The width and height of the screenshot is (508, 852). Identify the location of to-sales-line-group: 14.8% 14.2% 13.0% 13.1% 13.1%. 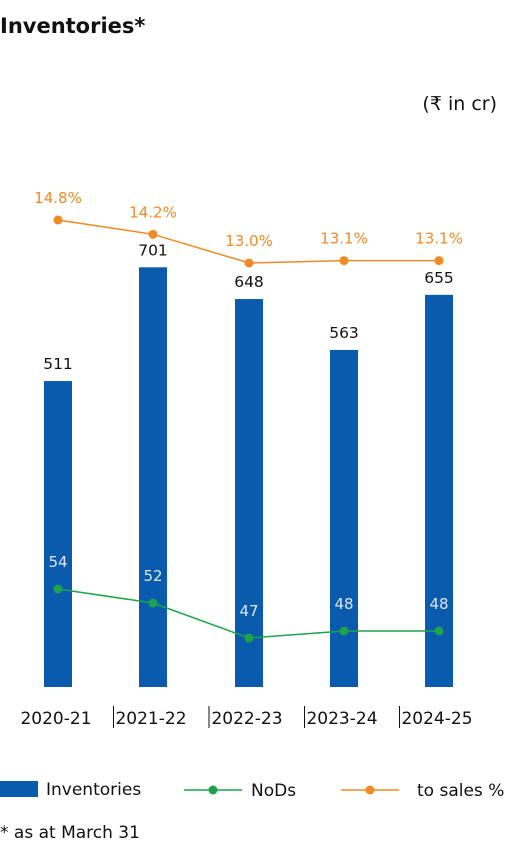
(248, 228).